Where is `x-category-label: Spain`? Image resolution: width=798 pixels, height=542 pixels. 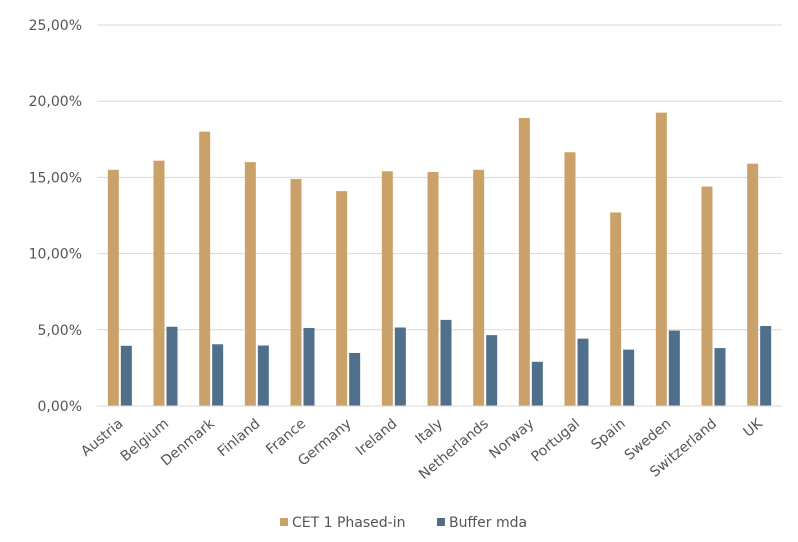 x-category-label: Spain is located at coordinates (608, 434).